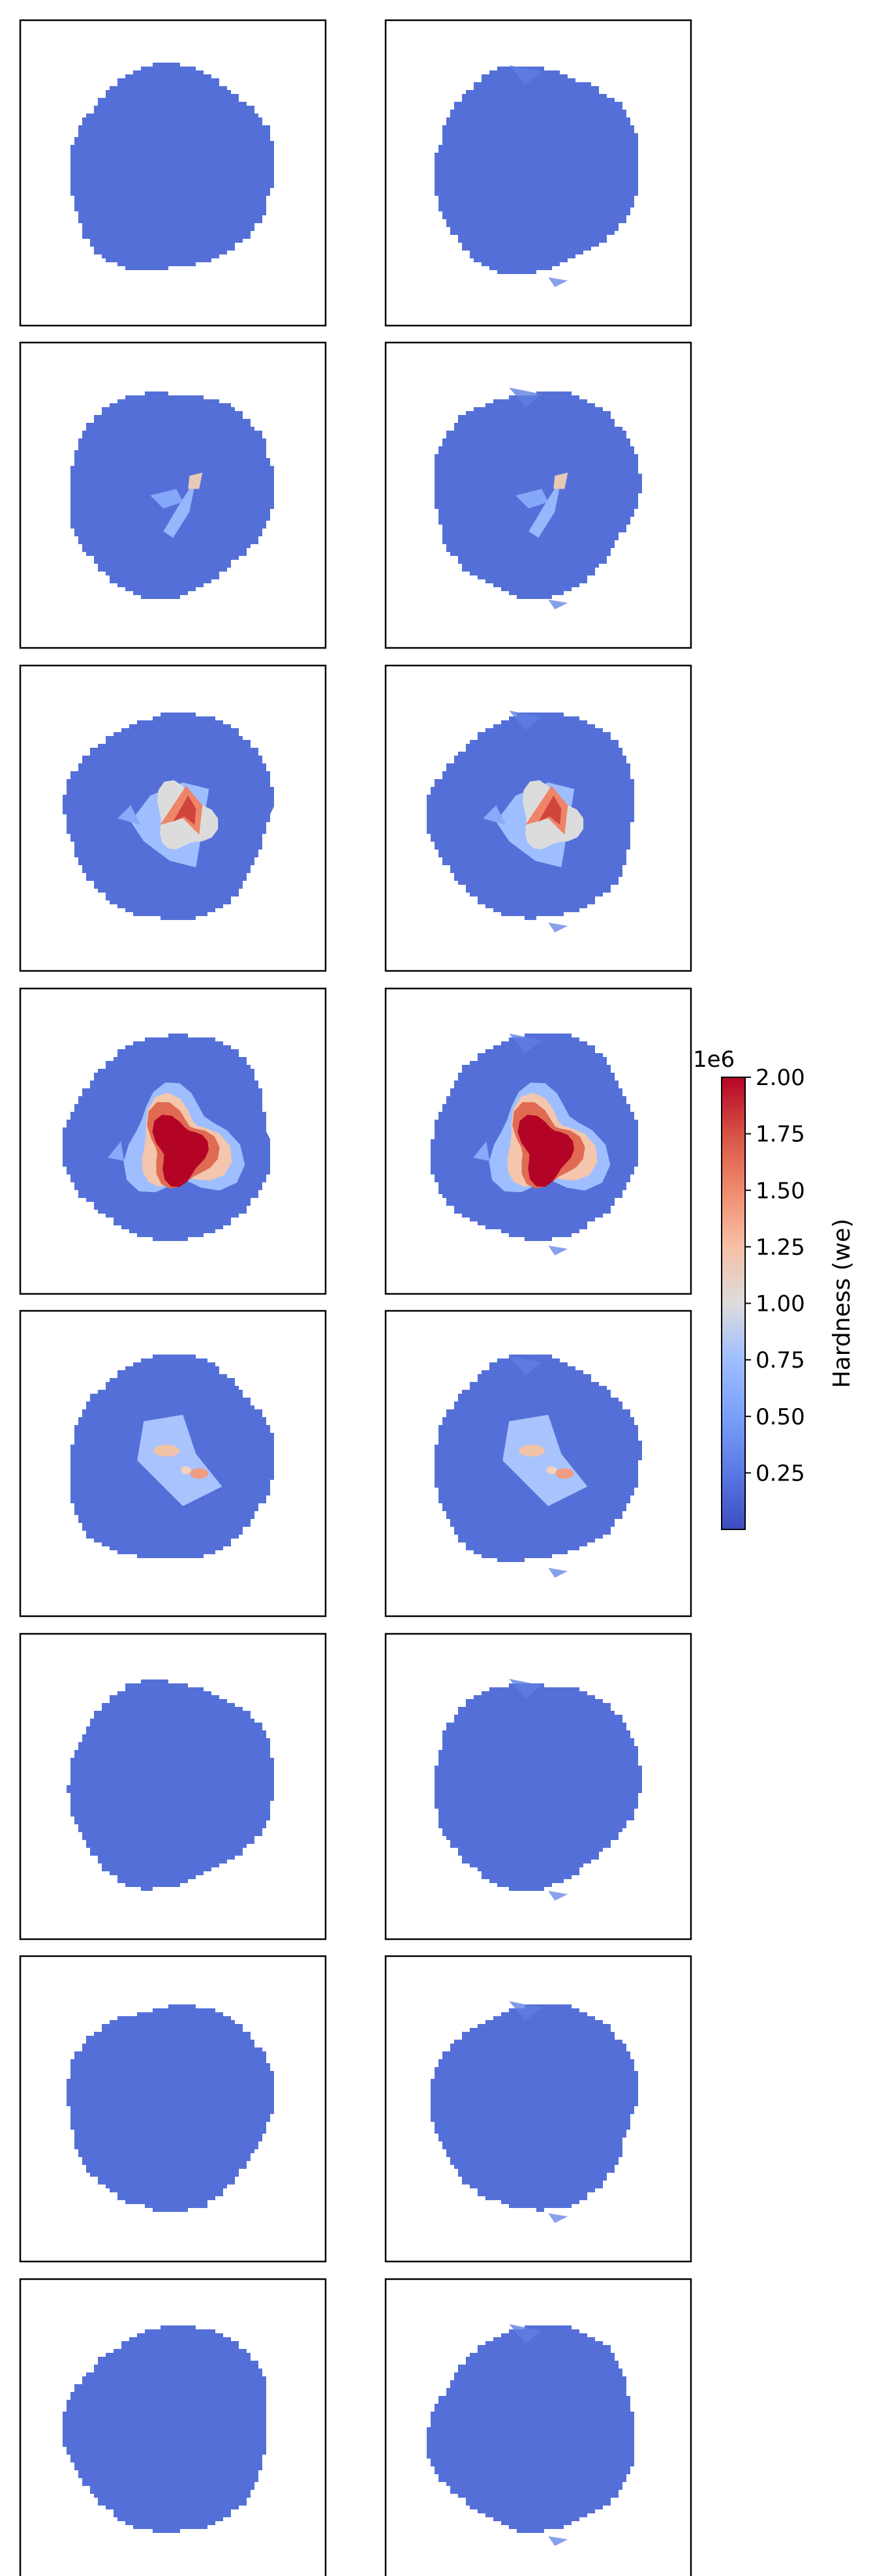 This screenshot has height=2576, width=873. I want to click on heatmap-panel-r8-c2, so click(538, 2427).